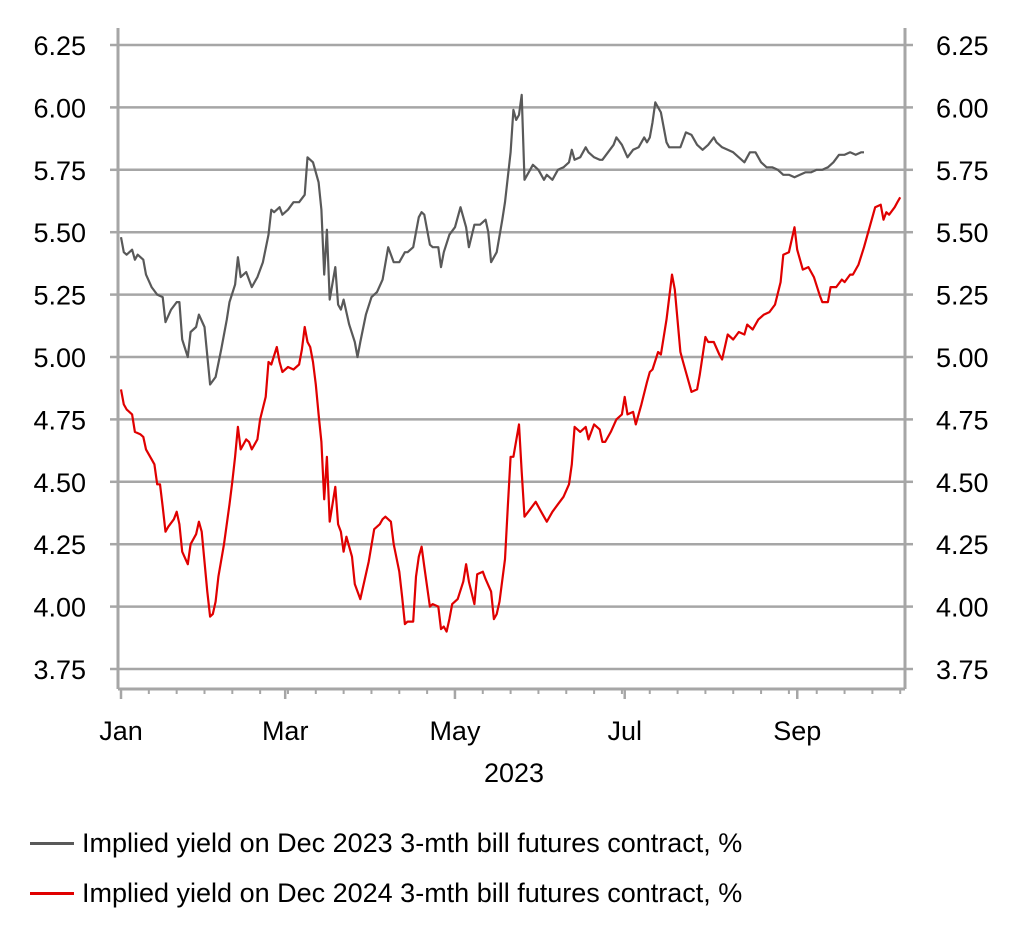 This screenshot has width=1022, height=949. What do you see at coordinates (962, 483) in the screenshot?
I see `y-tick-label-right: 4.50` at bounding box center [962, 483].